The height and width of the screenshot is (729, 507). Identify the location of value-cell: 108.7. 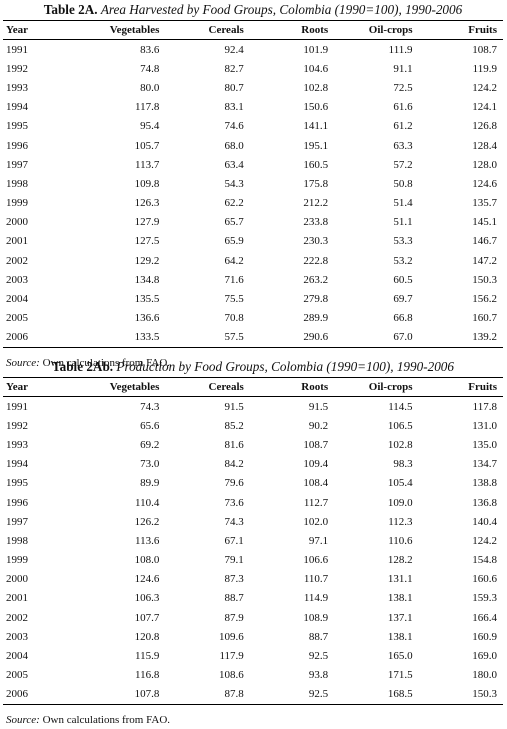
(484, 49).